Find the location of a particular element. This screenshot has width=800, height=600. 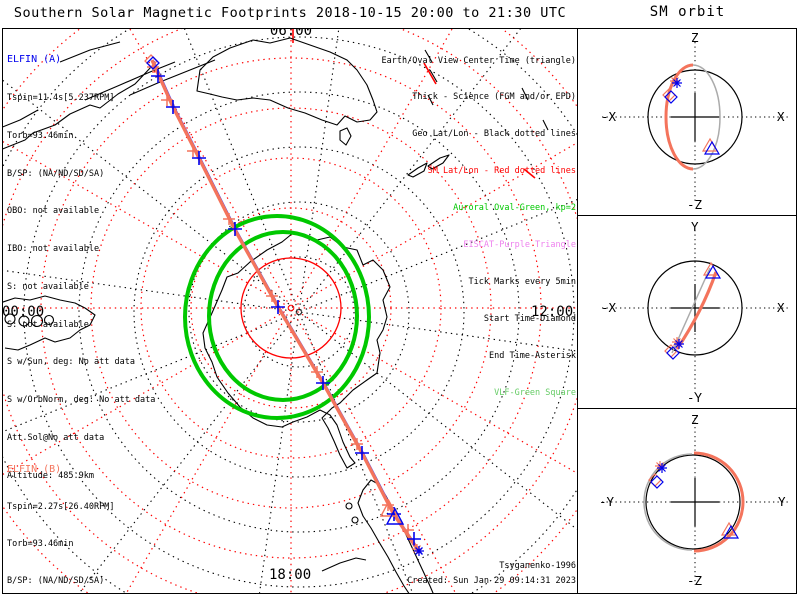

center-time-triangles is located at coordinates (392, 512).